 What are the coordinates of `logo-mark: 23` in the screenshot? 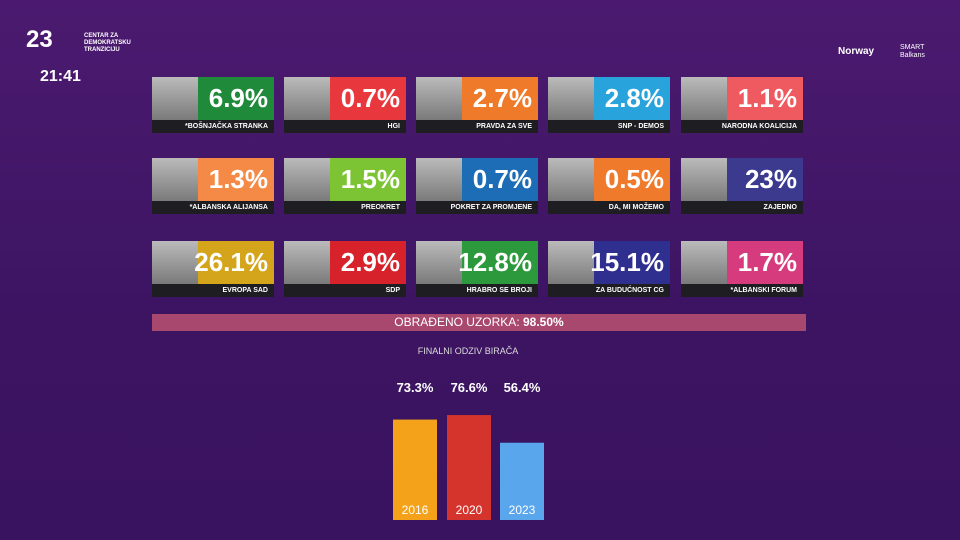 It's located at (39, 39).